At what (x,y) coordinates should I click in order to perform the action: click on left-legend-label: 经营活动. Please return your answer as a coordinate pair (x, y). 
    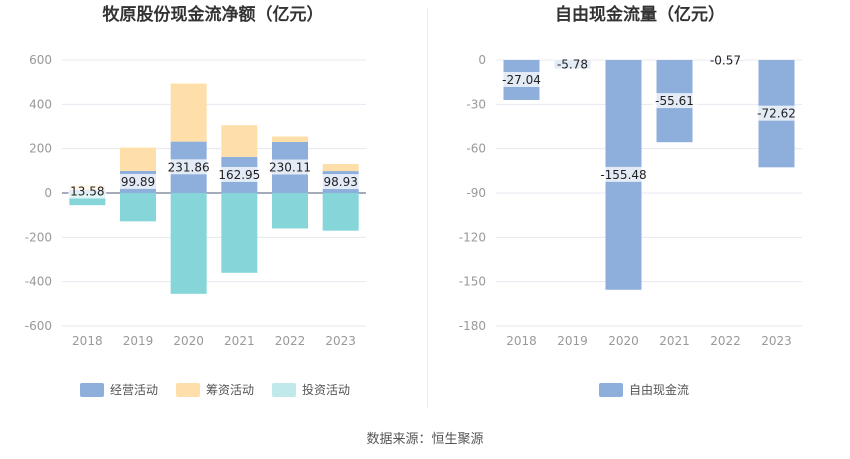
    Looking at the image, I should click on (134, 390).